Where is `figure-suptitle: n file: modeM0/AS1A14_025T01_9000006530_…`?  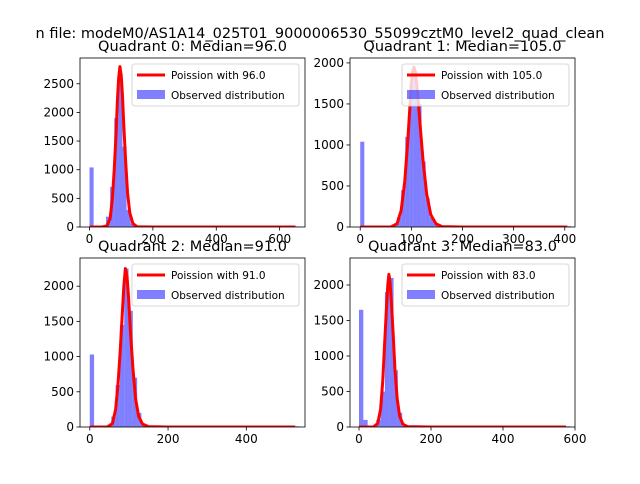
figure-suptitle: n file: modeM0/AS1A14_025T01_9000006530_… is located at coordinates (320, 34).